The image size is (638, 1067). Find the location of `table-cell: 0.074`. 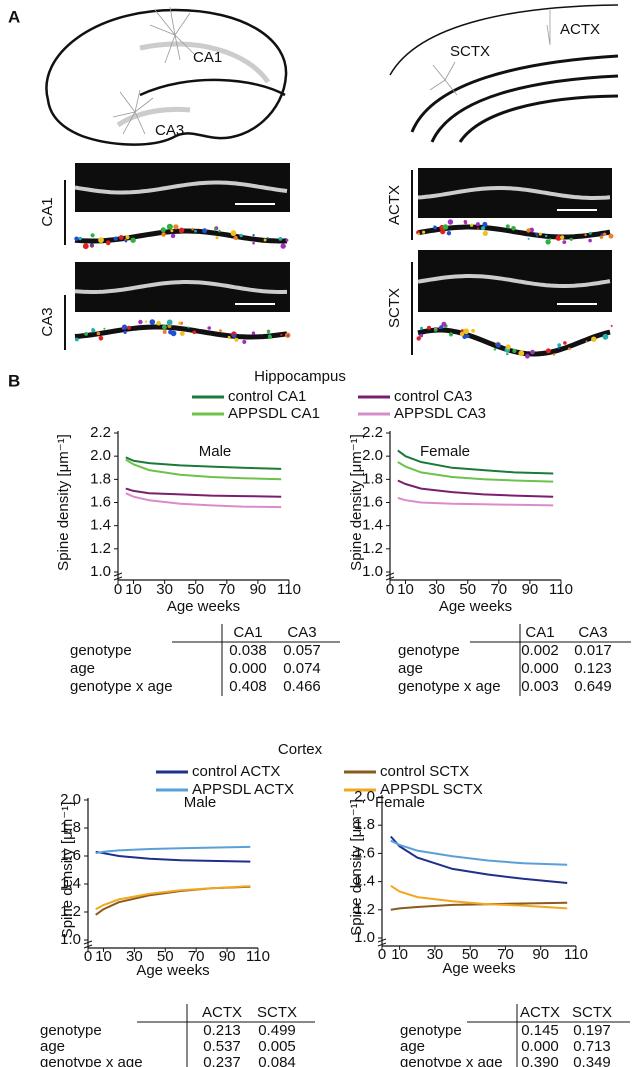

table-cell: 0.074 is located at coordinates (302, 668).